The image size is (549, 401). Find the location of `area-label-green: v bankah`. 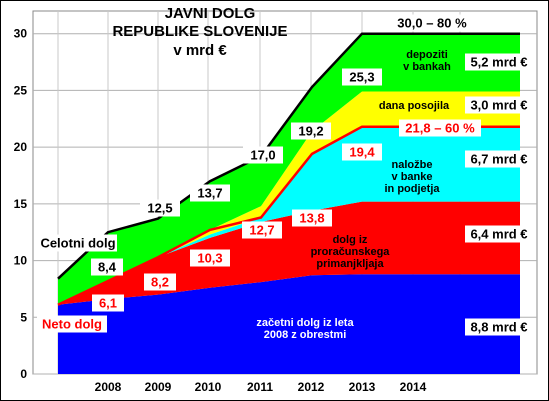

area-label-green: v bankah is located at coordinates (427, 67).